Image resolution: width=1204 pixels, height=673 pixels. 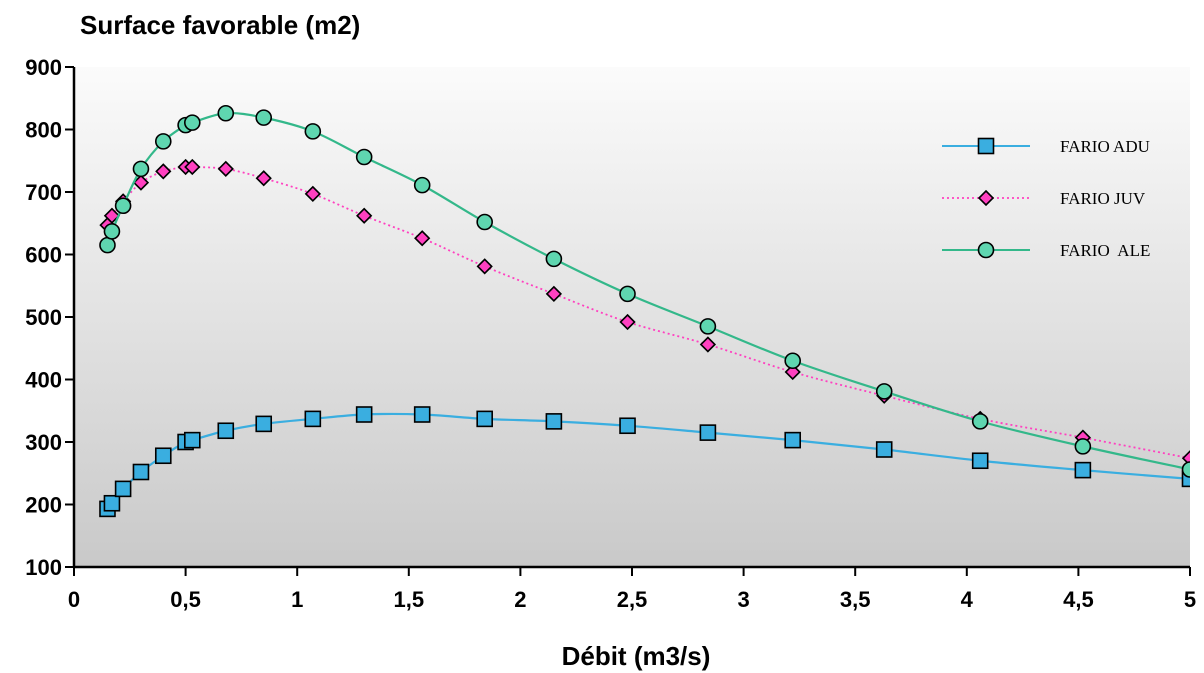 What do you see at coordinates (43, 255) in the screenshot?
I see `y-tick-label: 600` at bounding box center [43, 255].